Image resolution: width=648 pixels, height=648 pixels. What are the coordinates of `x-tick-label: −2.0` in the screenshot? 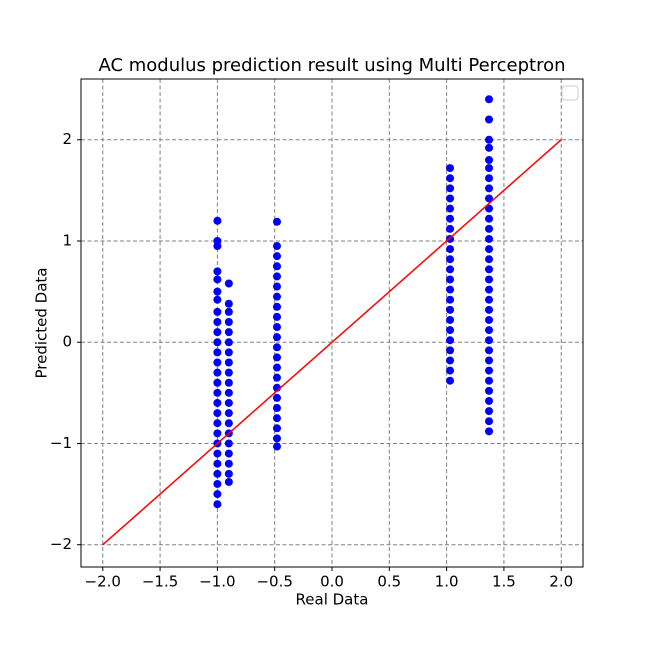 It's located at (103, 582).